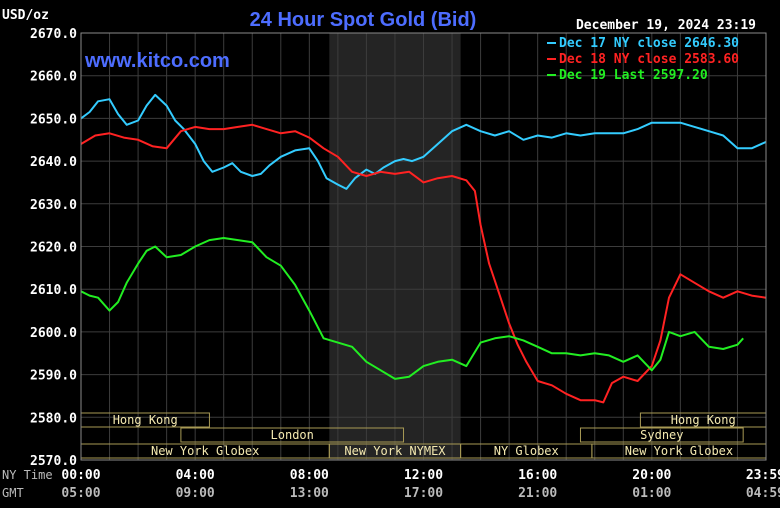  I want to click on y-tick-label: 2610.0, so click(53, 290).